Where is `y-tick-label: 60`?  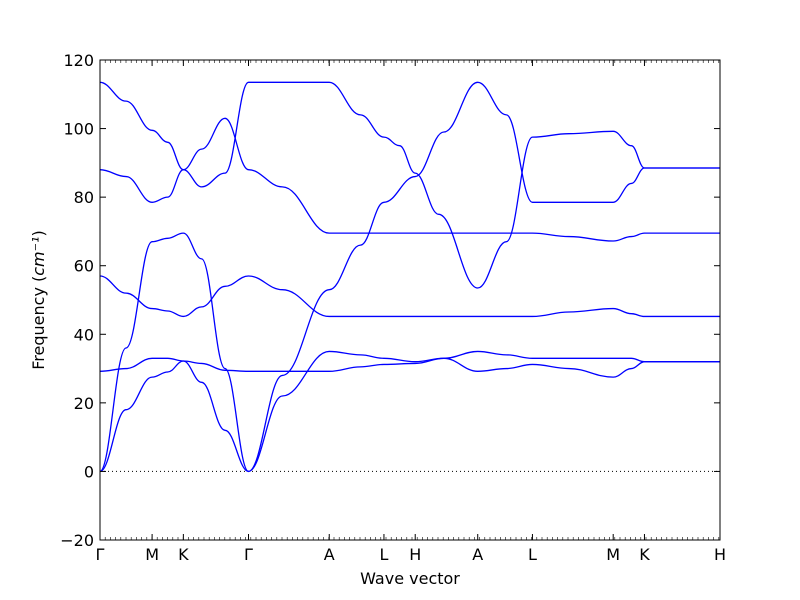
y-tick-label: 60 is located at coordinates (84, 266).